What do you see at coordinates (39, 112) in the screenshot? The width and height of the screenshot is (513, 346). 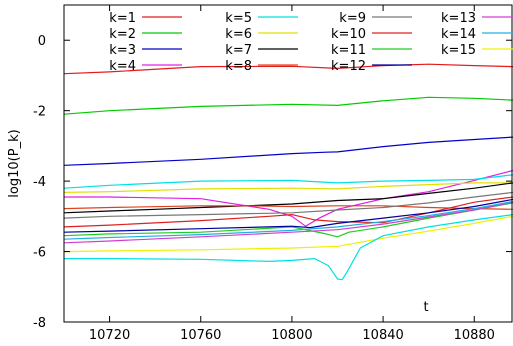 I see `y-tick-label: -2` at bounding box center [39, 112].